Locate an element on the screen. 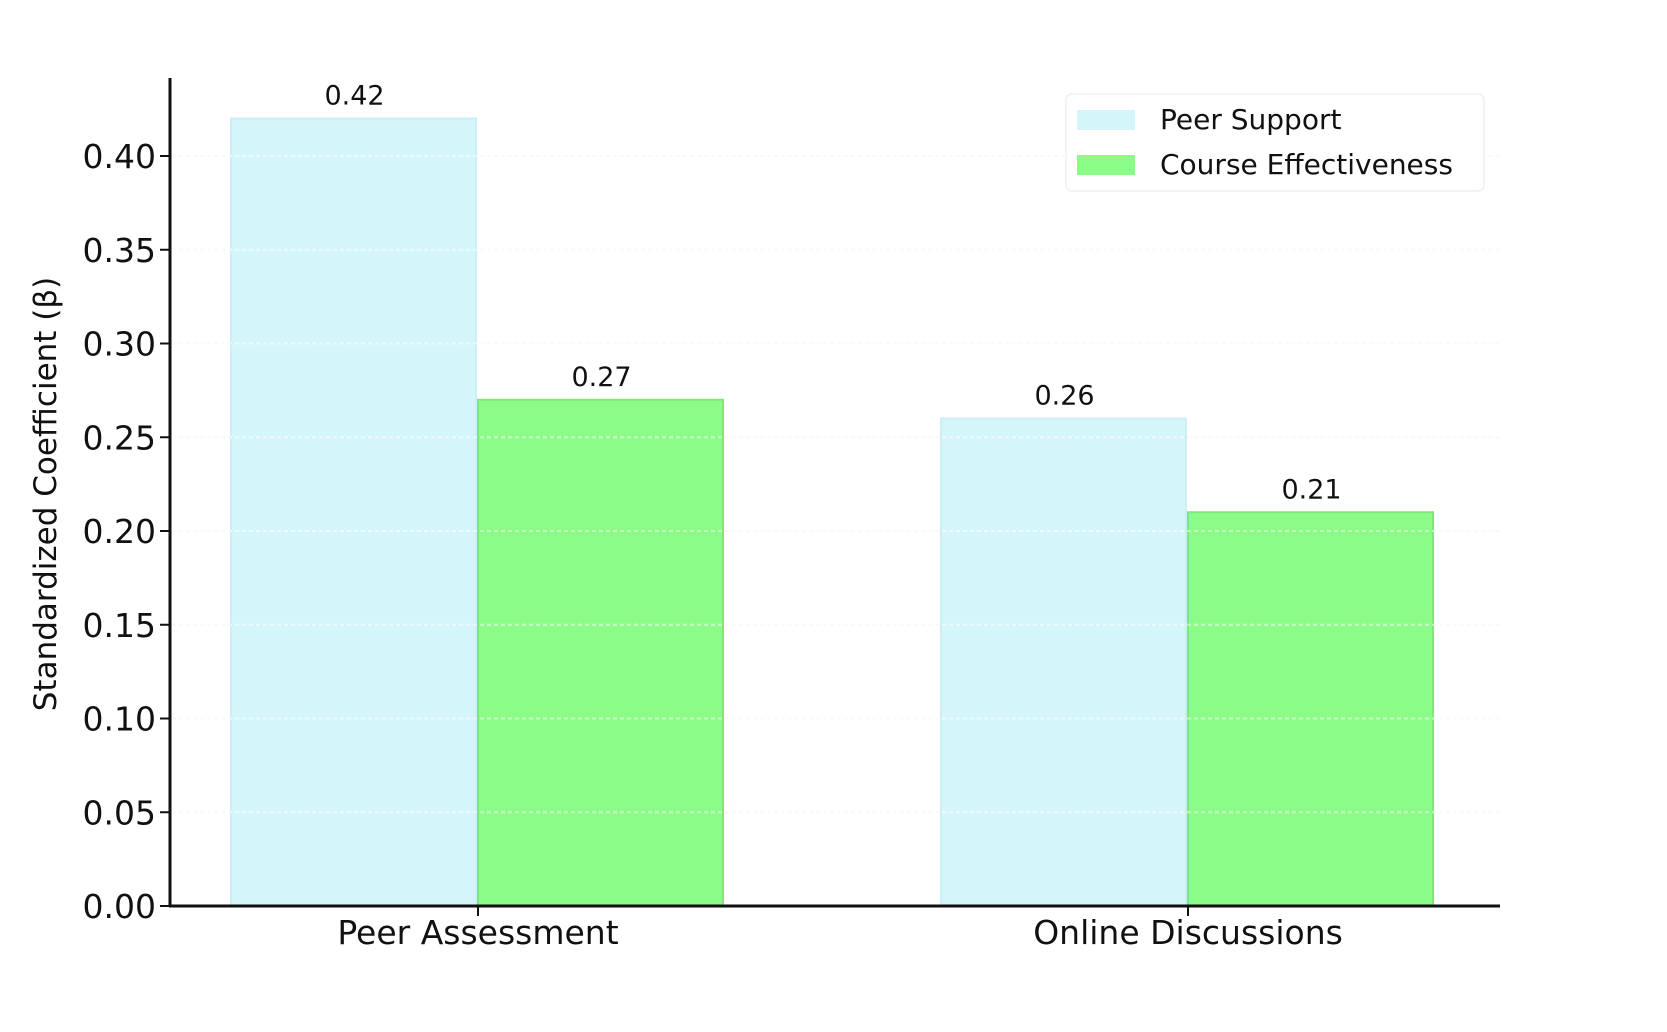 This screenshot has height=1032, width=1667. y-ticks: 0.00 0.05 0.10 0.15 0.20 0.25 0.30 0.35 0.40 is located at coordinates (126, 531).